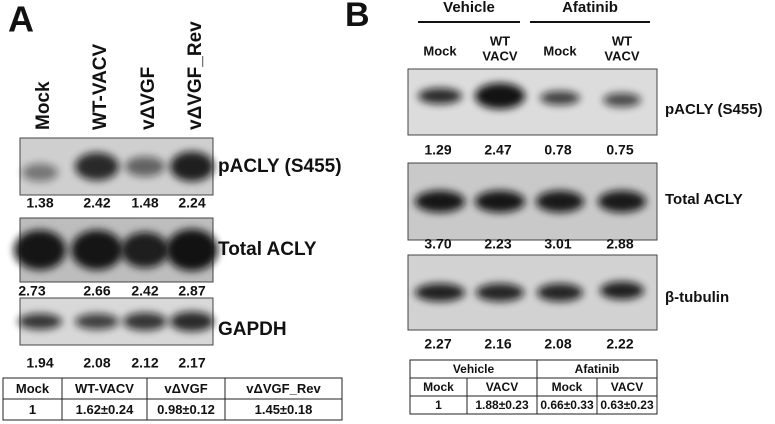 The width and height of the screenshot is (775, 424). Describe the element at coordinates (148, 98) in the screenshot. I see `lane-label: vΔVGF` at that location.